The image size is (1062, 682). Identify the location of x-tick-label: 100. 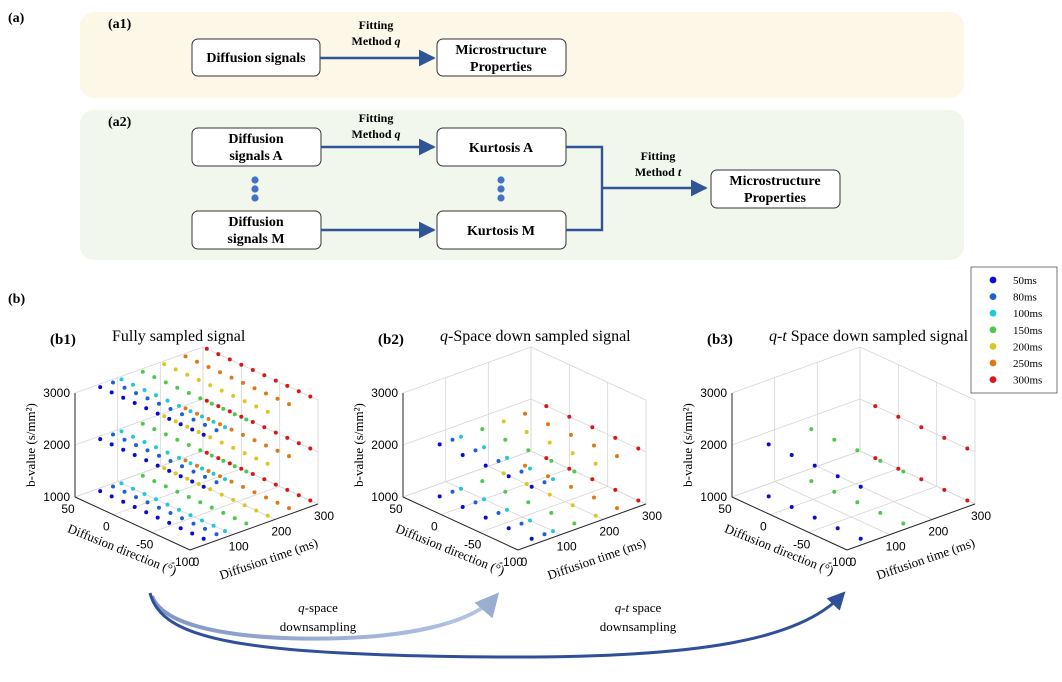
(239, 547).